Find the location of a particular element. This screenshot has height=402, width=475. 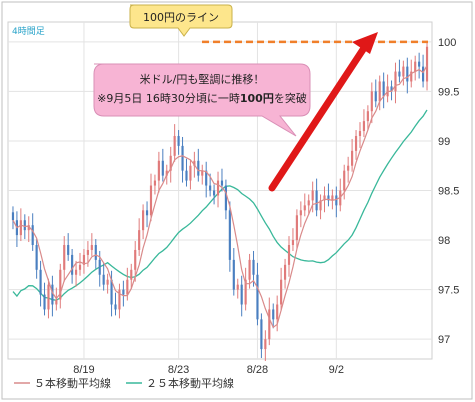

y-tick-label: 97 is located at coordinates (444, 340).